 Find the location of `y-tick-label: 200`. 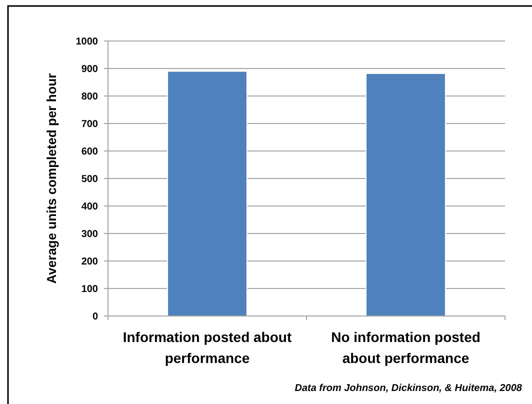

y-tick-label: 200 is located at coordinates (89, 262).